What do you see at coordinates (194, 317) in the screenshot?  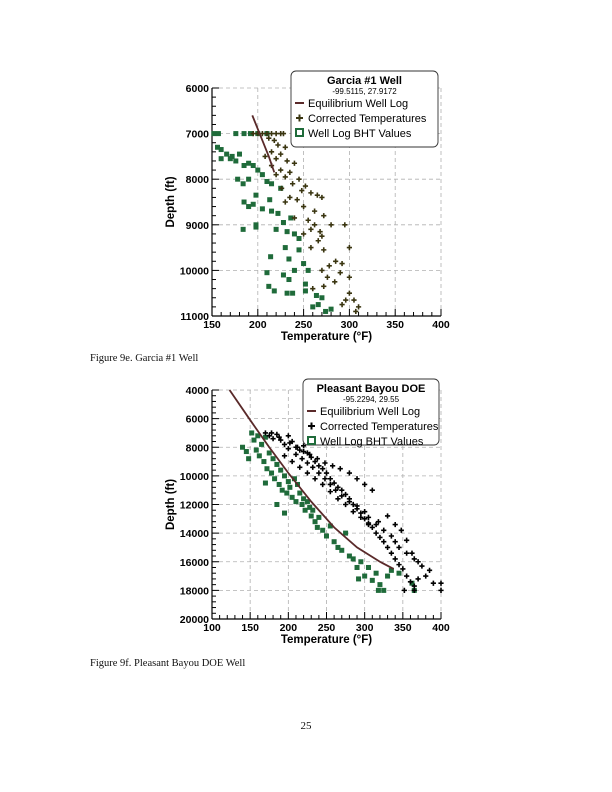 I see `y-tick-label: 11000` at bounding box center [194, 317].